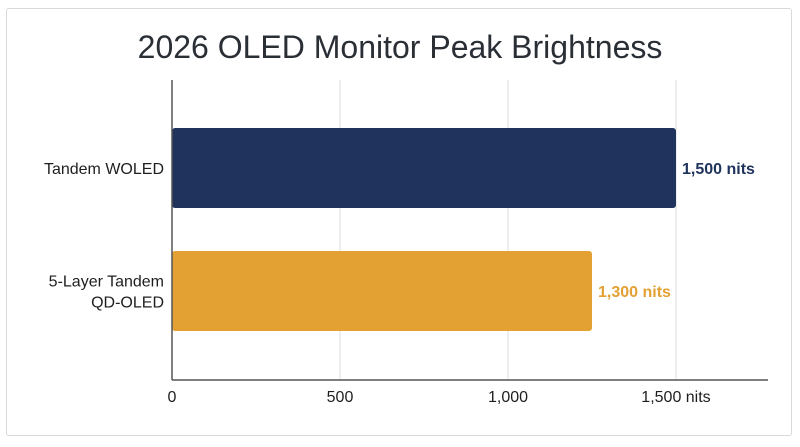 The image size is (800, 447). What do you see at coordinates (634, 292) in the screenshot?
I see `data-label: 1,300 nits` at bounding box center [634, 292].